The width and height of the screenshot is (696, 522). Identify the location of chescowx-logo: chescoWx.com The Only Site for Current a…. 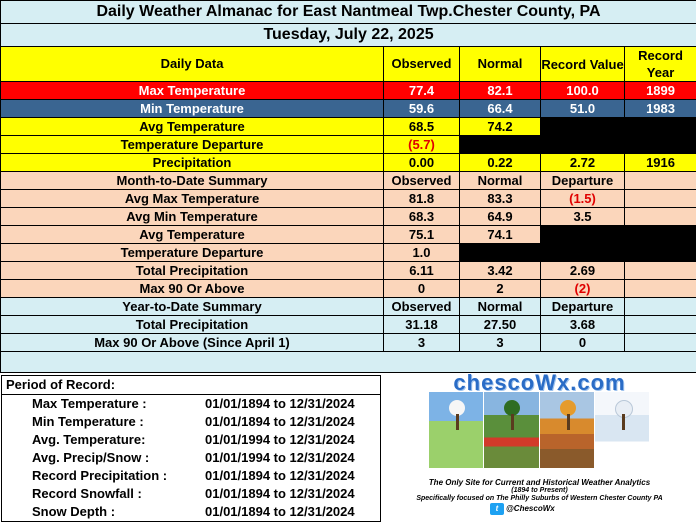
(539, 443).